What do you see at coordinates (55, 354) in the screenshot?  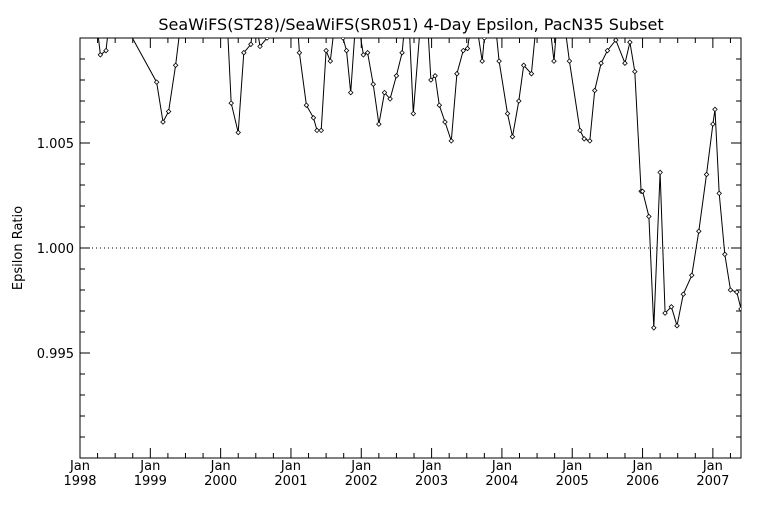 I see `y-tick-label: 0.995` at bounding box center [55, 354].